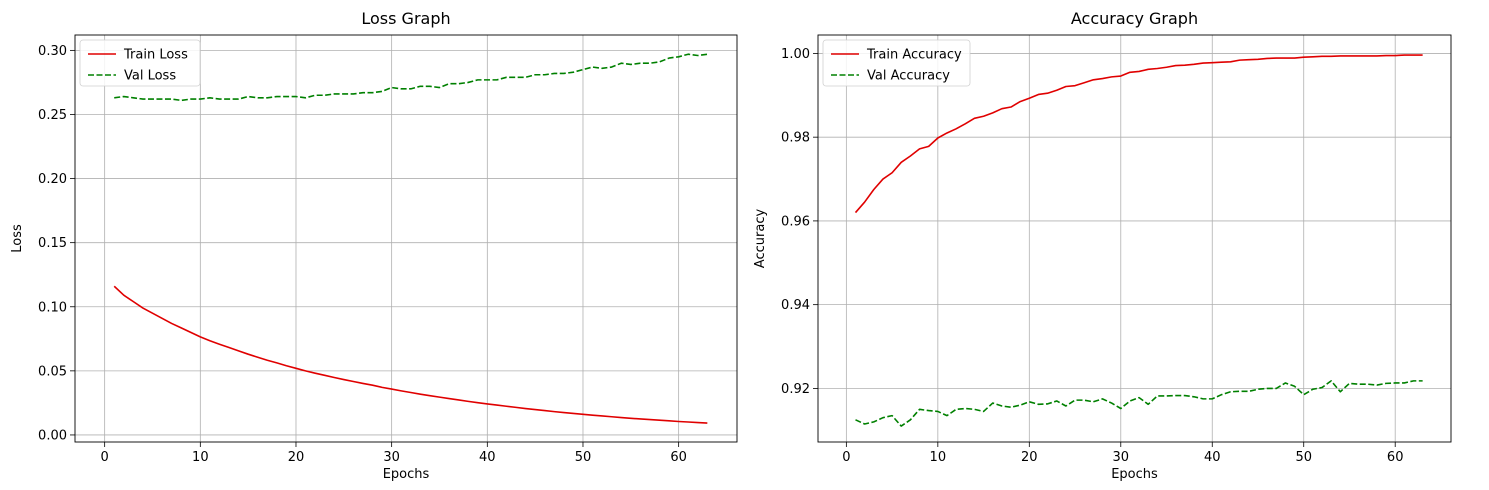 The height and width of the screenshot is (490, 1489). I want to click on loss-chart-series-val-line, so click(411, 77).